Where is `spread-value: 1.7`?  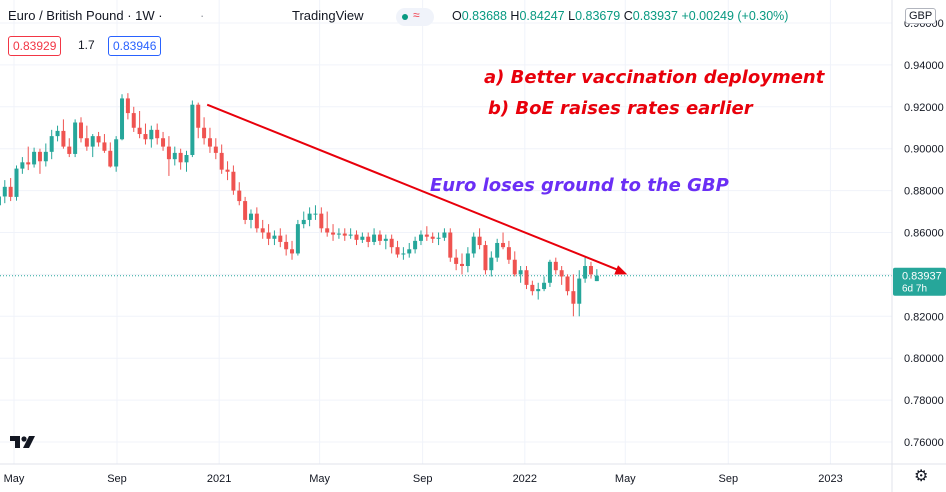
spread-value: 1.7 is located at coordinates (86, 45).